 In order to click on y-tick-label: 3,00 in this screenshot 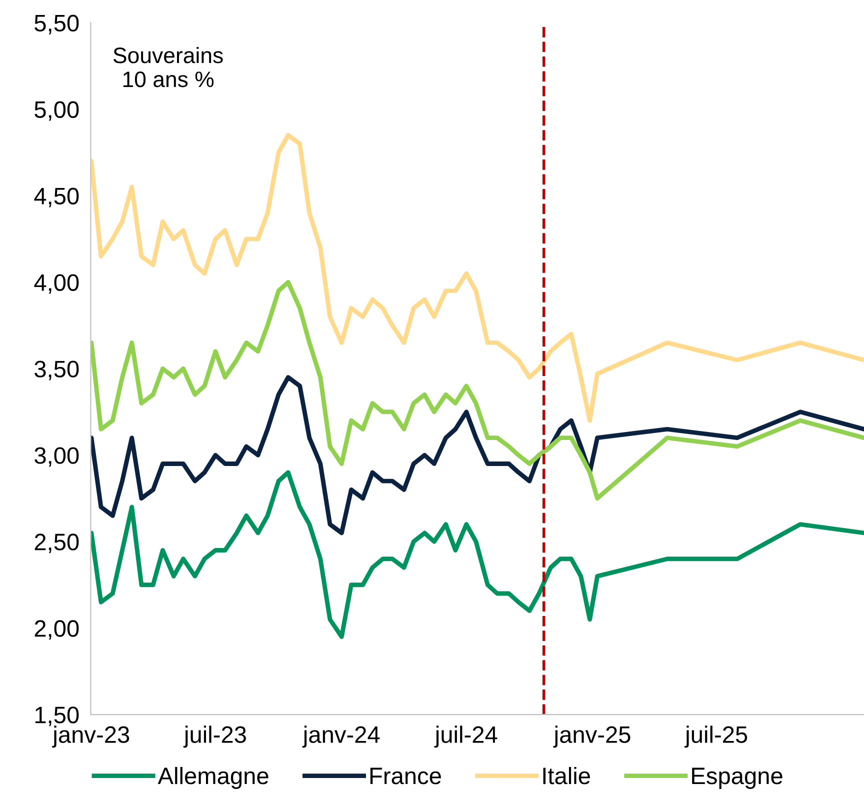, I will do `click(56, 457)`.